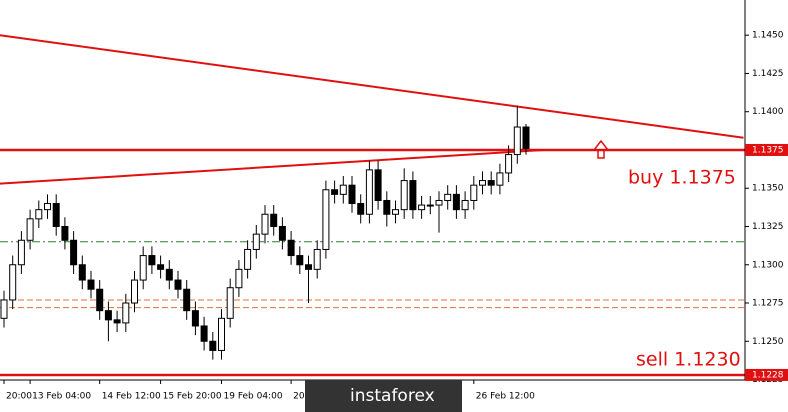 The height and width of the screenshot is (412, 788). I want to click on buy-arrow, so click(601, 149).